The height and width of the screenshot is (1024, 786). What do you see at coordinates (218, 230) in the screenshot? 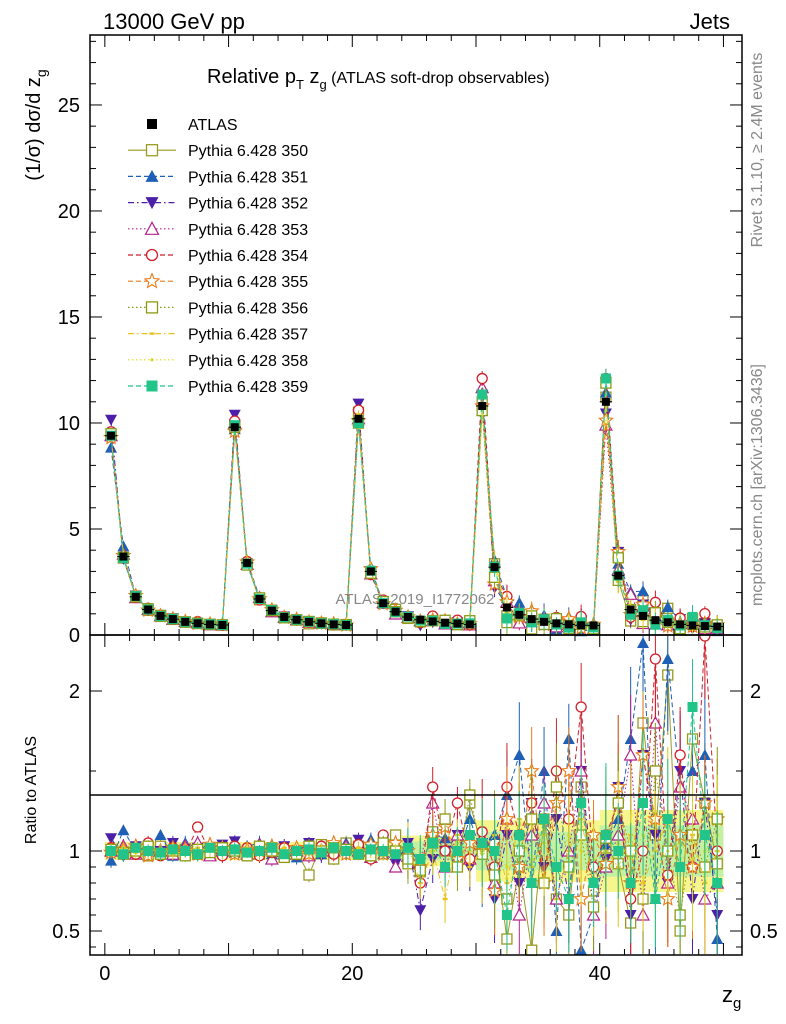
I see `legend-entry-353: Pythia 6.428 353` at bounding box center [218, 230].